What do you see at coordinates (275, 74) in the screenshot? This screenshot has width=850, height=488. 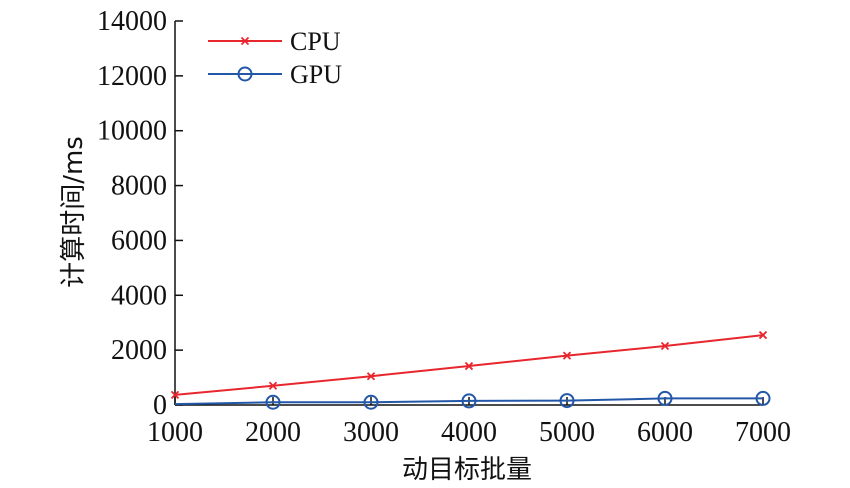 I see `legend-entry-gpu: GPU` at bounding box center [275, 74].